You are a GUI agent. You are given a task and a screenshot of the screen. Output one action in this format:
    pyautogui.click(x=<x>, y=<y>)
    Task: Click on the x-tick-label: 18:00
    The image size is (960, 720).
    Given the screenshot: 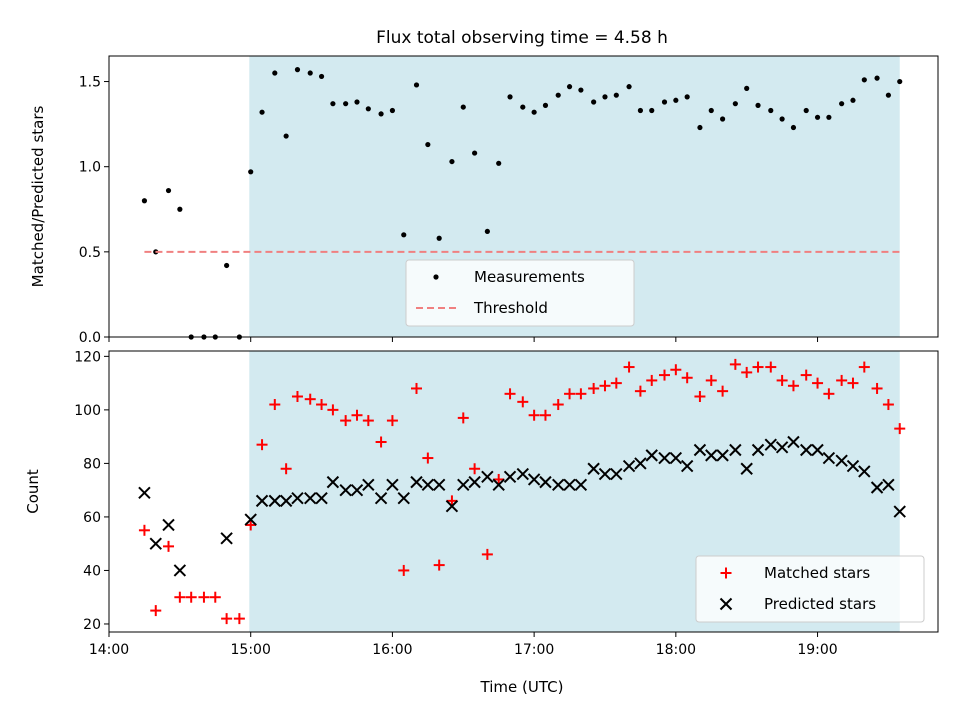 What is the action you would take?
    pyautogui.click(x=676, y=650)
    